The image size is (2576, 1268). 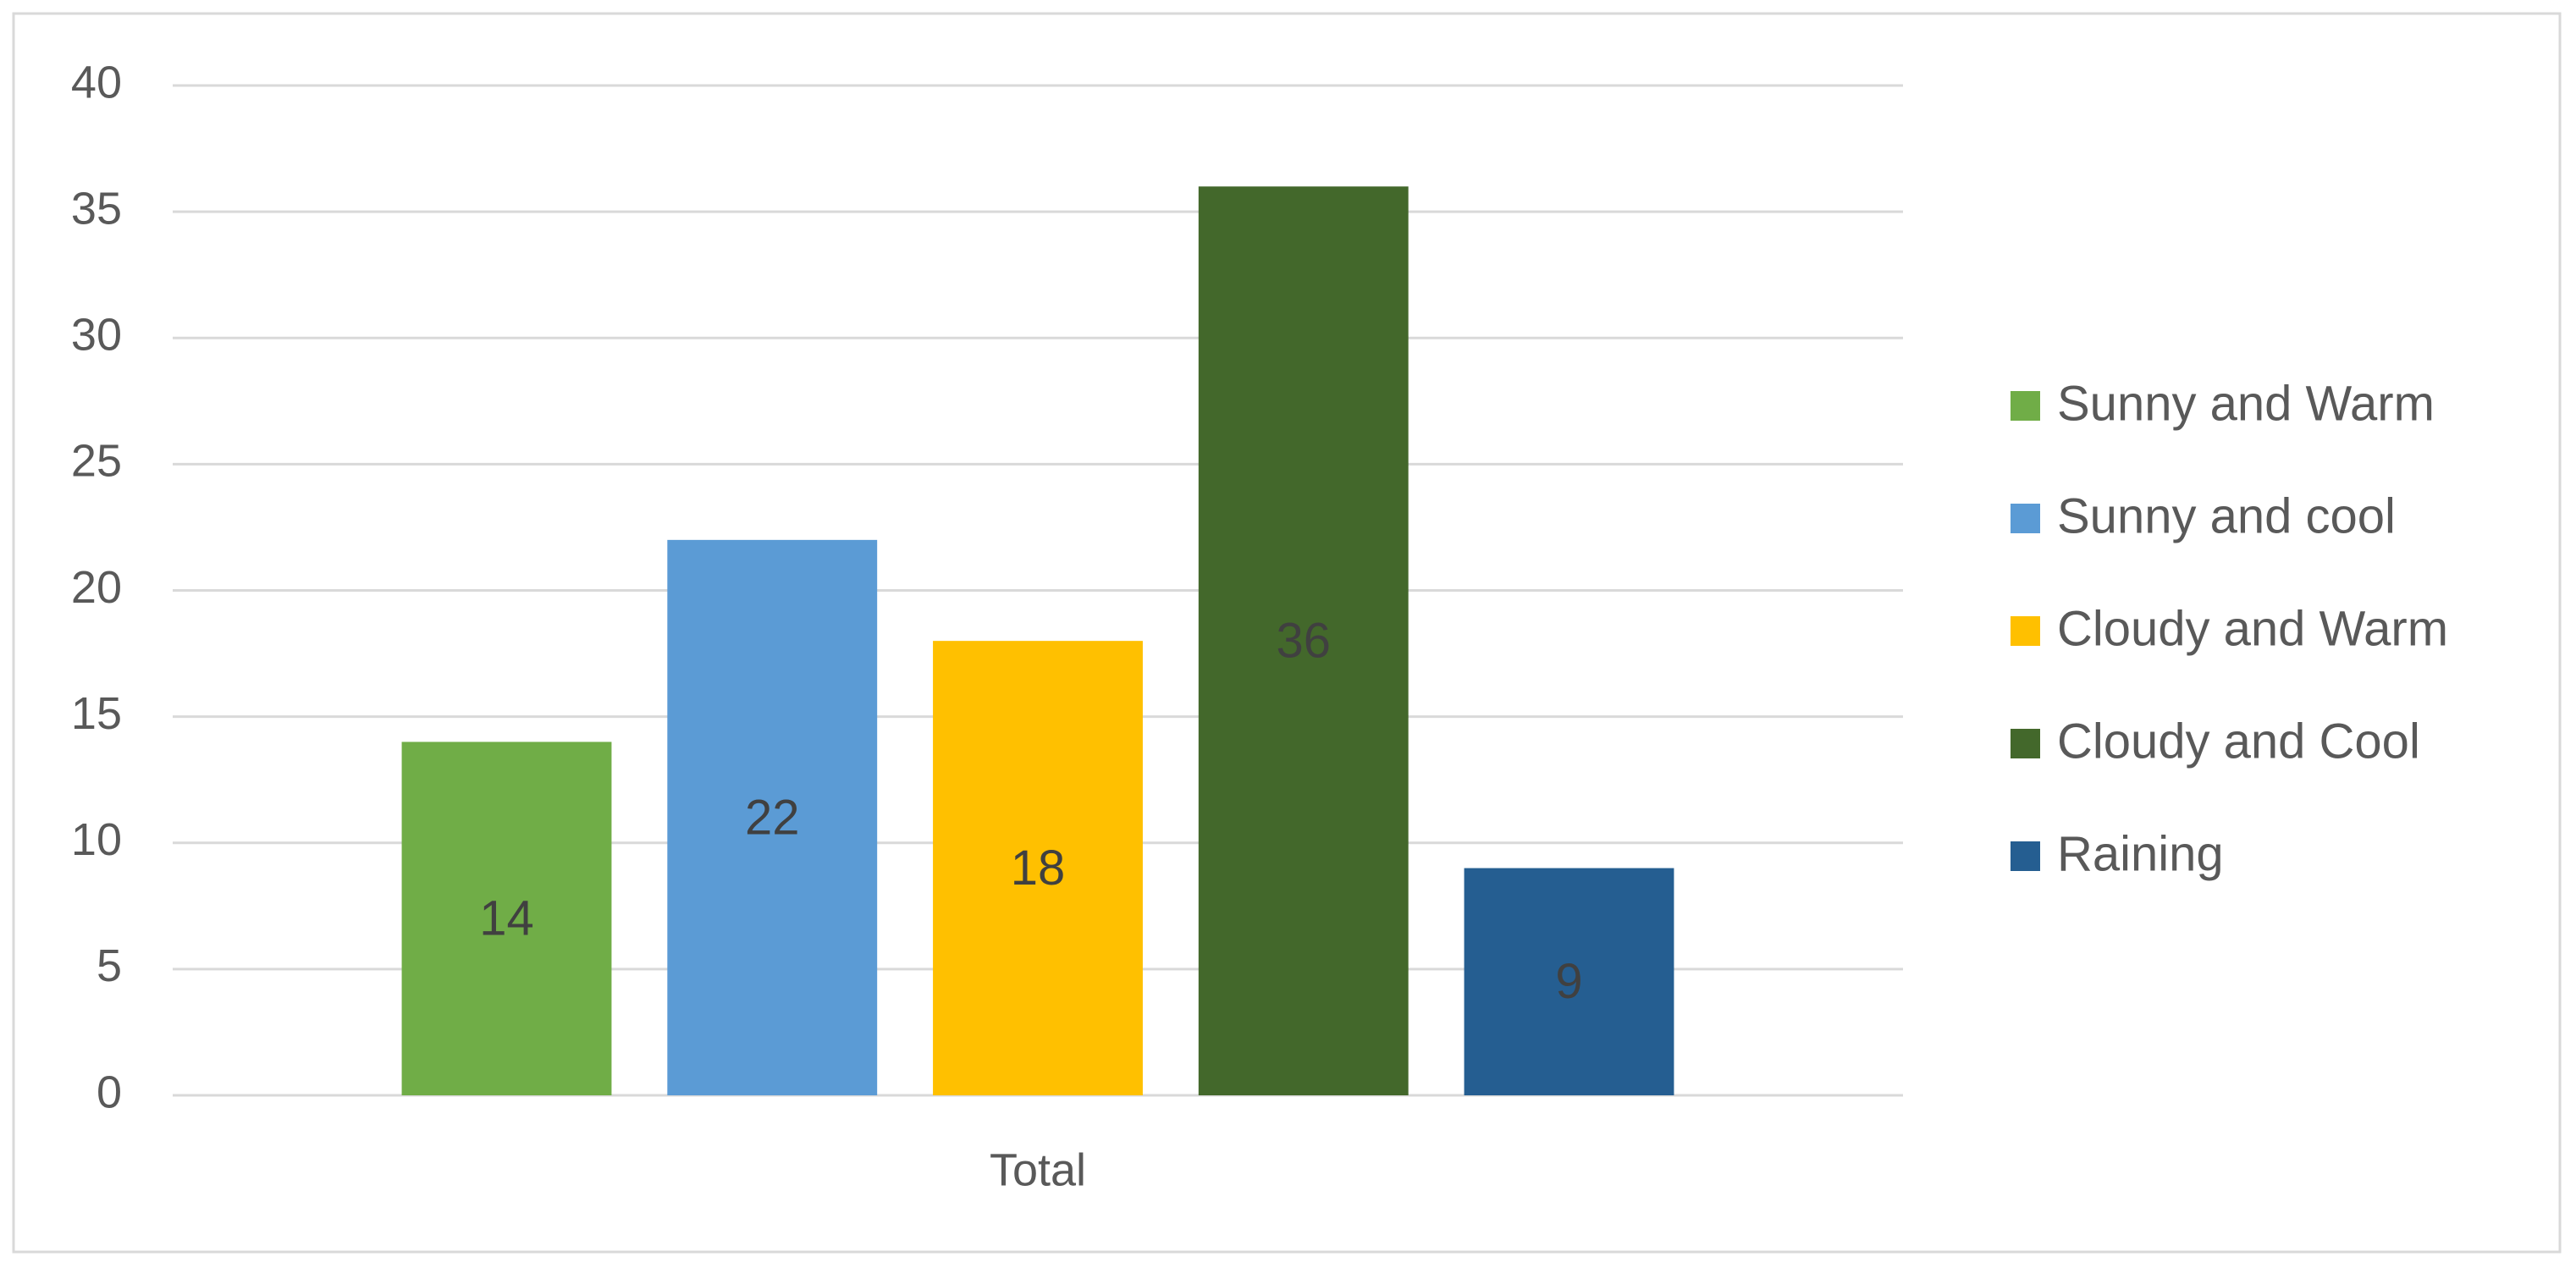 I want to click on legend-label: Raining, so click(x=2141, y=853).